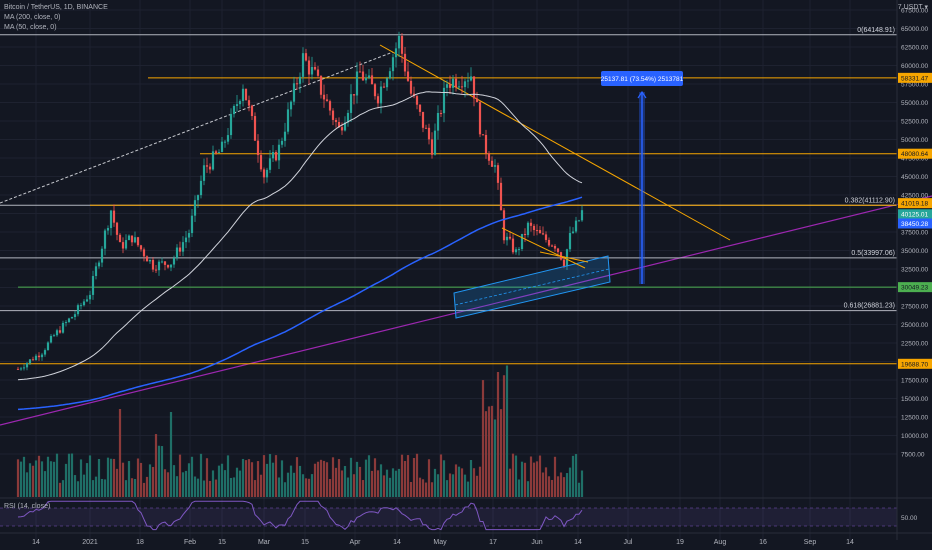 This screenshot has height=550, width=932. I want to click on price-tag-text: 19688.70, so click(914, 364).